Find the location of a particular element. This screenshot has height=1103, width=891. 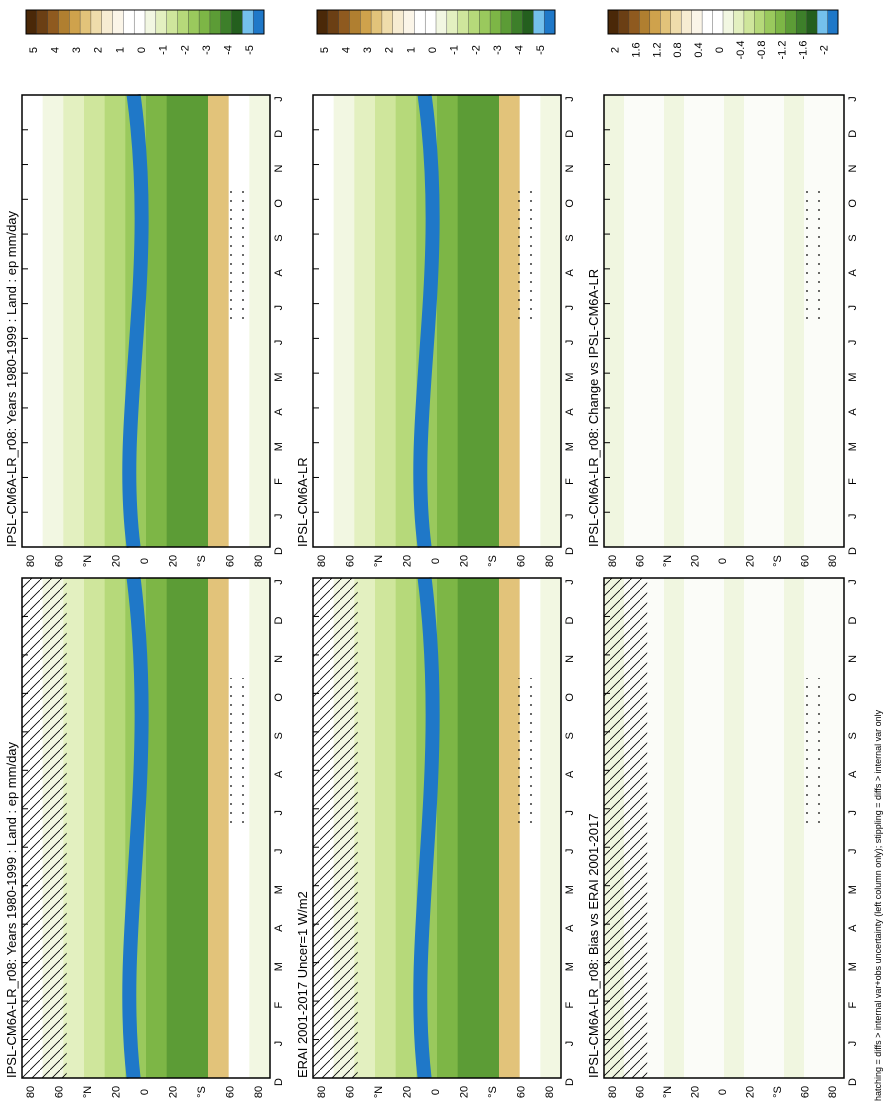

latitude-tick-label: °S is located at coordinates (778, 1092).